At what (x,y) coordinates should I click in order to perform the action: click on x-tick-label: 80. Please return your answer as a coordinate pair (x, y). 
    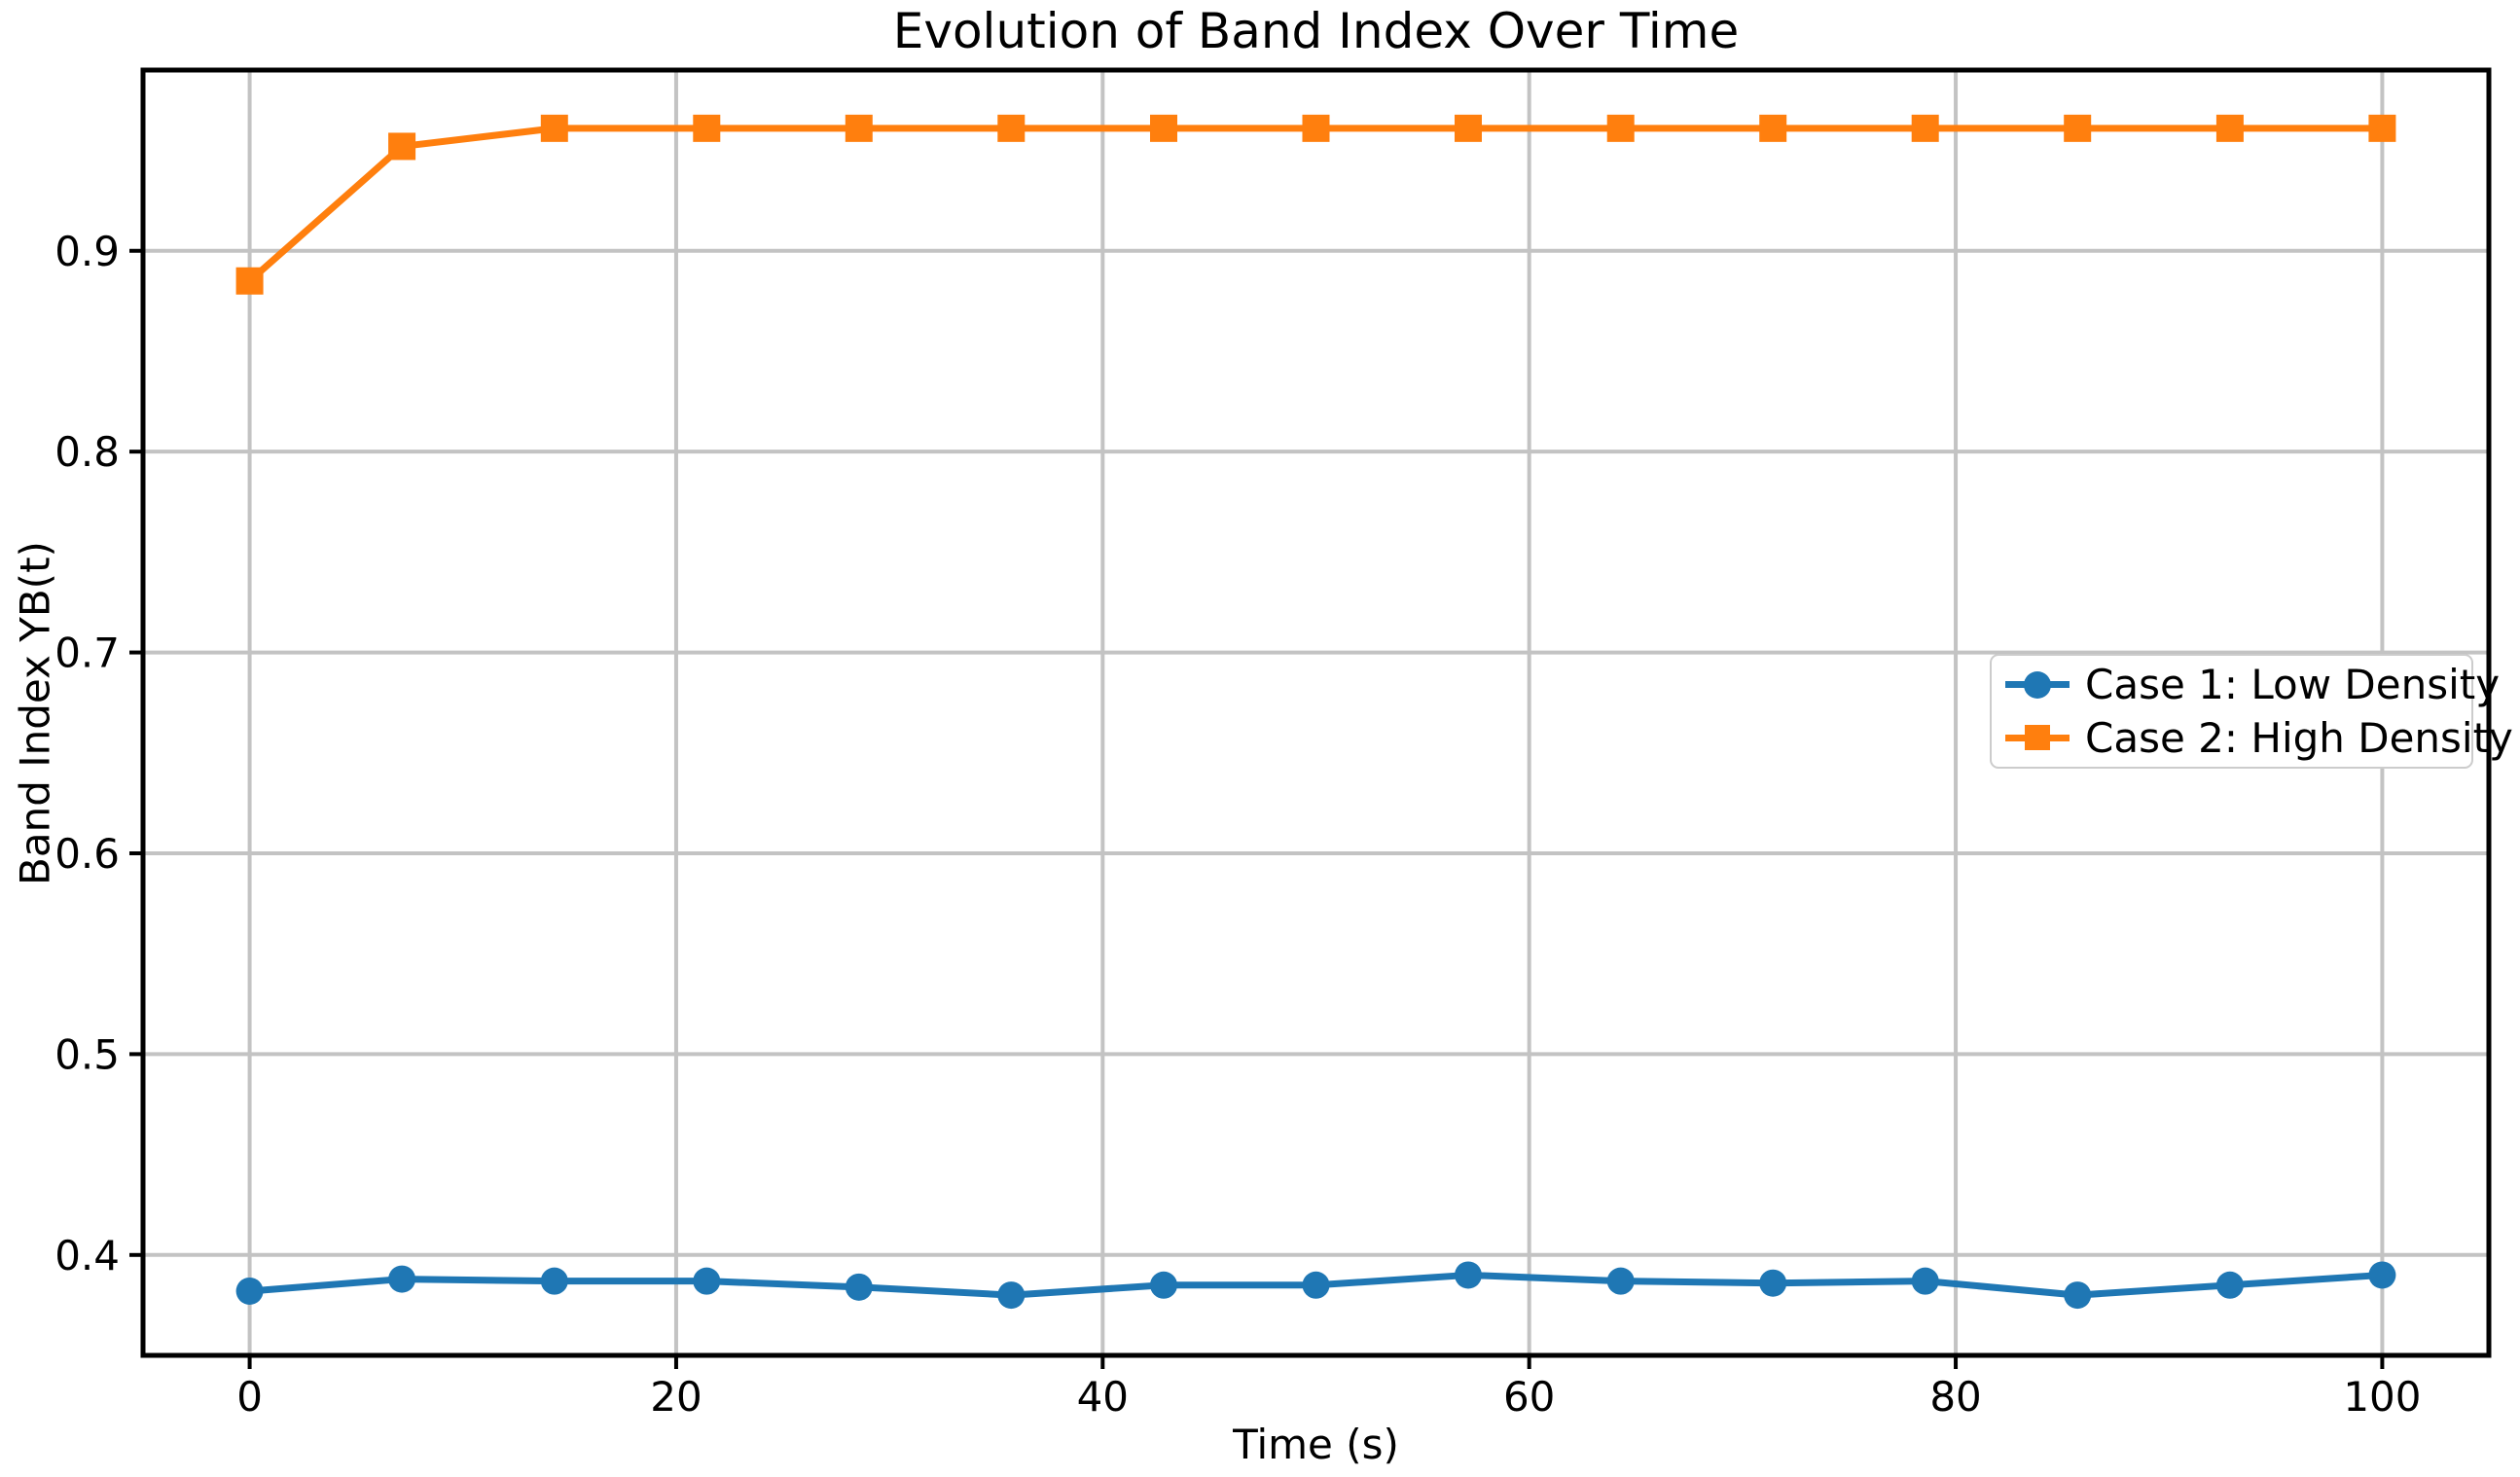
    Looking at the image, I should click on (1955, 1397).